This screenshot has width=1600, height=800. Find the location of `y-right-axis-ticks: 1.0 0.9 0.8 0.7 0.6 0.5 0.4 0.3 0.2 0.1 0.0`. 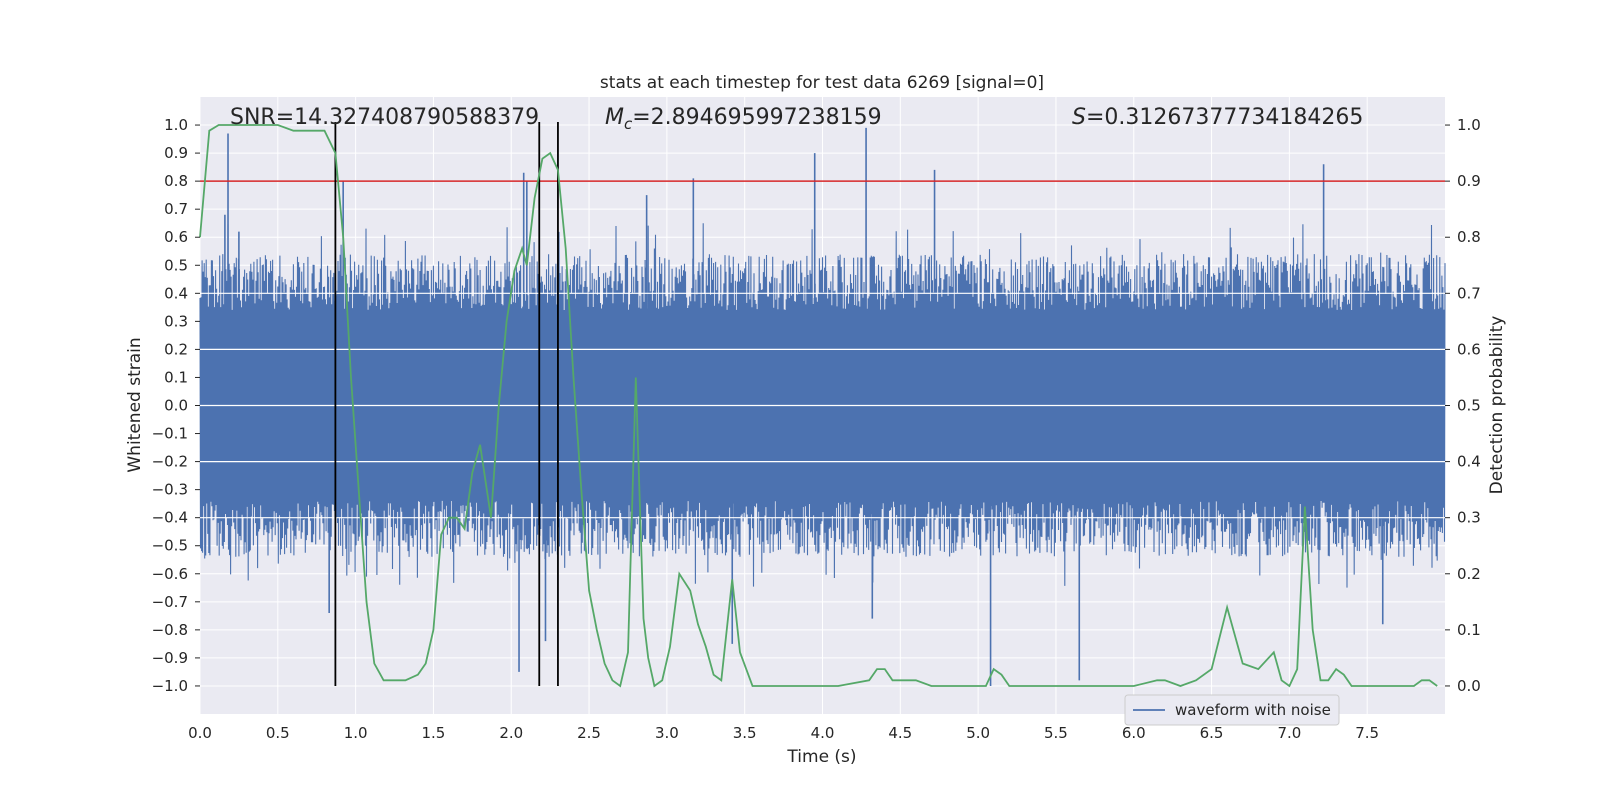

y-right-axis-ticks: 1.0 0.9 0.8 0.7 0.6 0.5 0.4 0.3 0.2 0.1 0.0 is located at coordinates (1463, 405).